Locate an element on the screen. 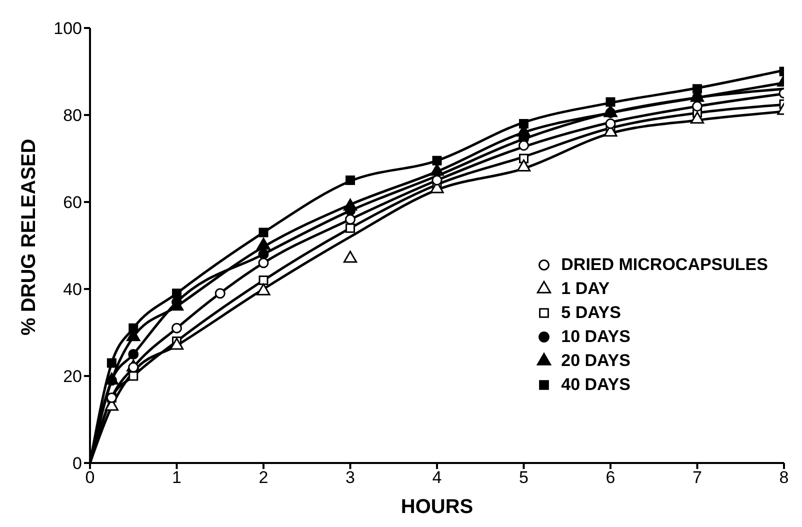  x-tick-label: 8 is located at coordinates (784, 478).